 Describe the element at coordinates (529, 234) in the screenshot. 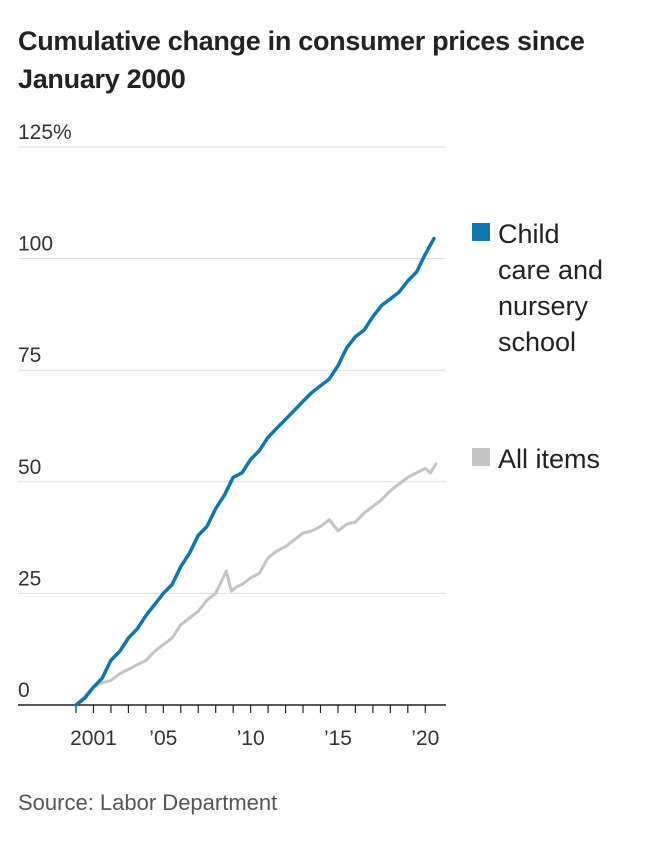

I see `legend-label: Child` at that location.